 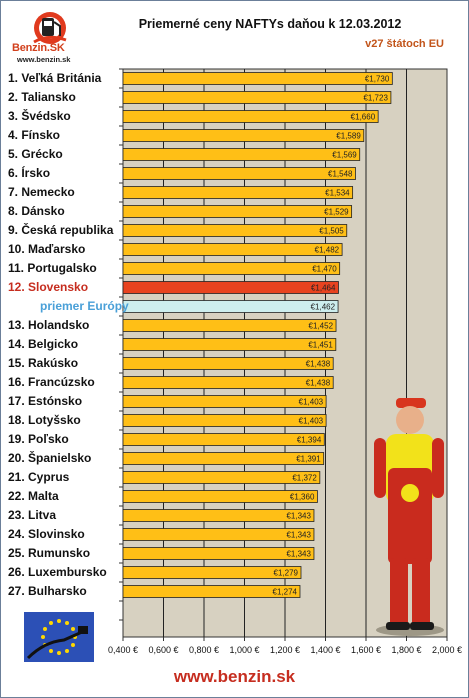 What do you see at coordinates (38, 48) in the screenshot?
I see `logo-text: Benzin.SK` at bounding box center [38, 48].